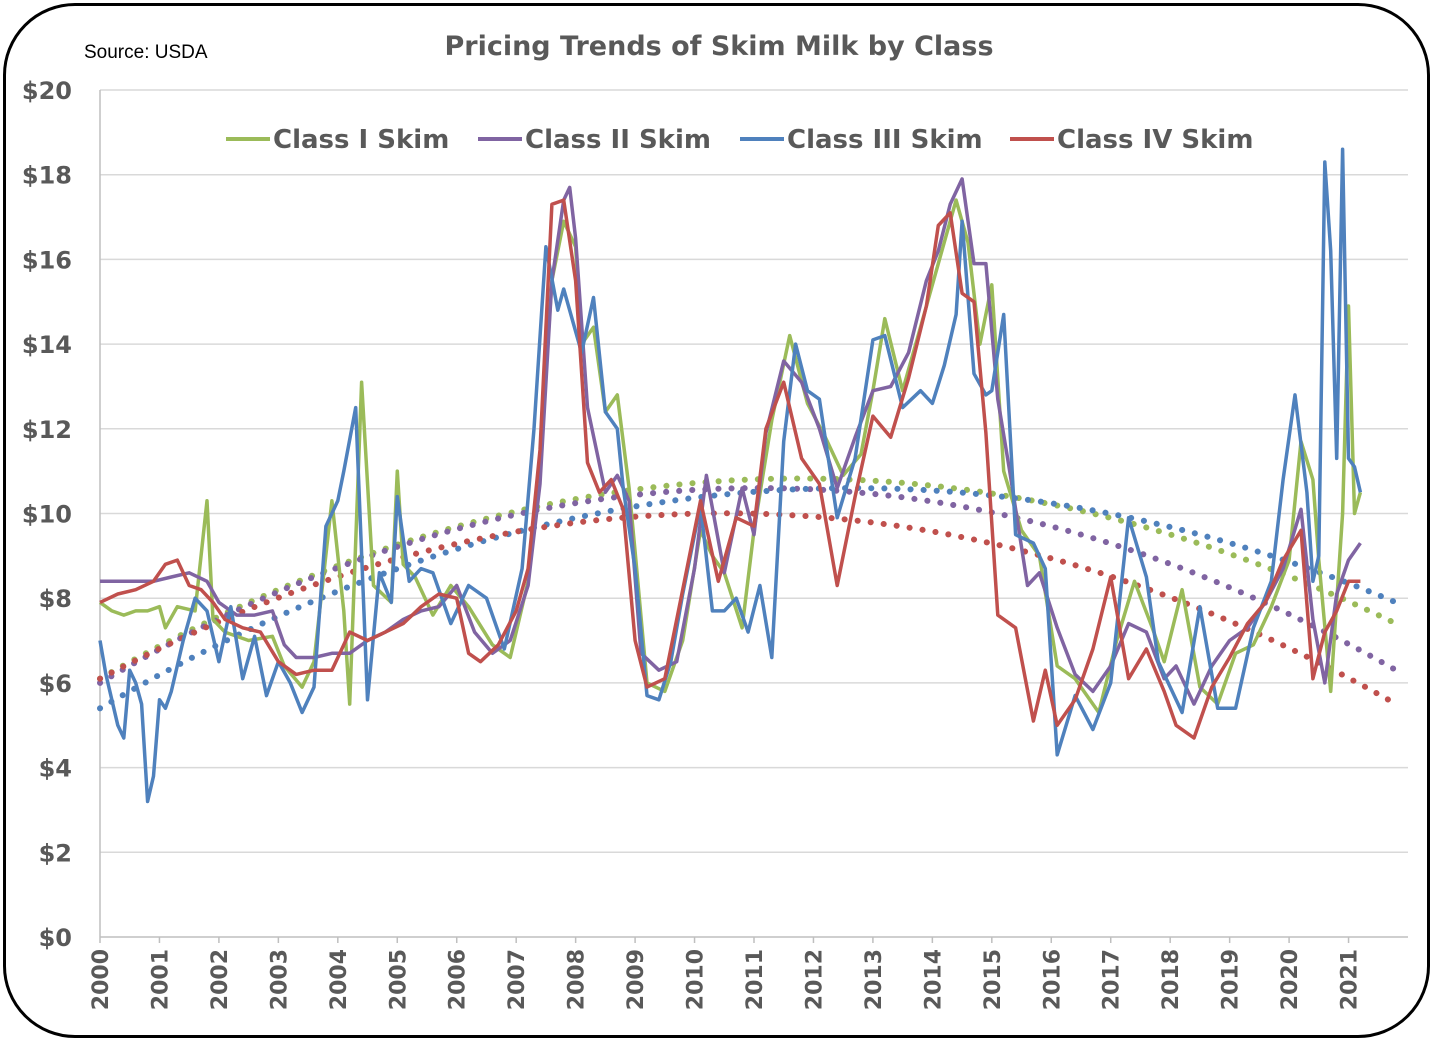 The width and height of the screenshot is (1437, 1045). I want to click on x-tick-label: 2001, so click(160, 979).